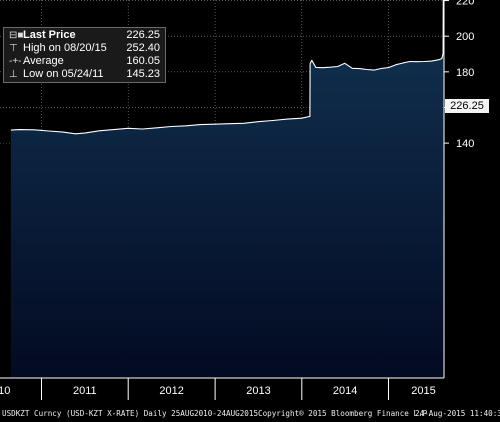  Describe the element at coordinates (143, 35) in the screenshot. I see `legend-value-last-price: 226.25` at that location.